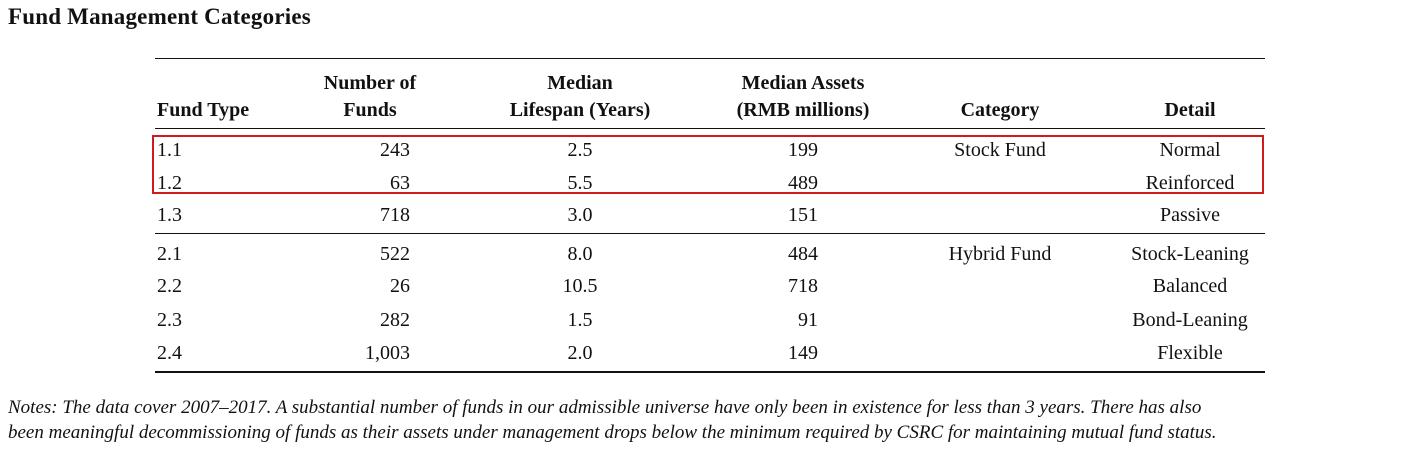 The width and height of the screenshot is (1417, 453). What do you see at coordinates (580, 286) in the screenshot?
I see `cell-lifespan: 10.5` at bounding box center [580, 286].